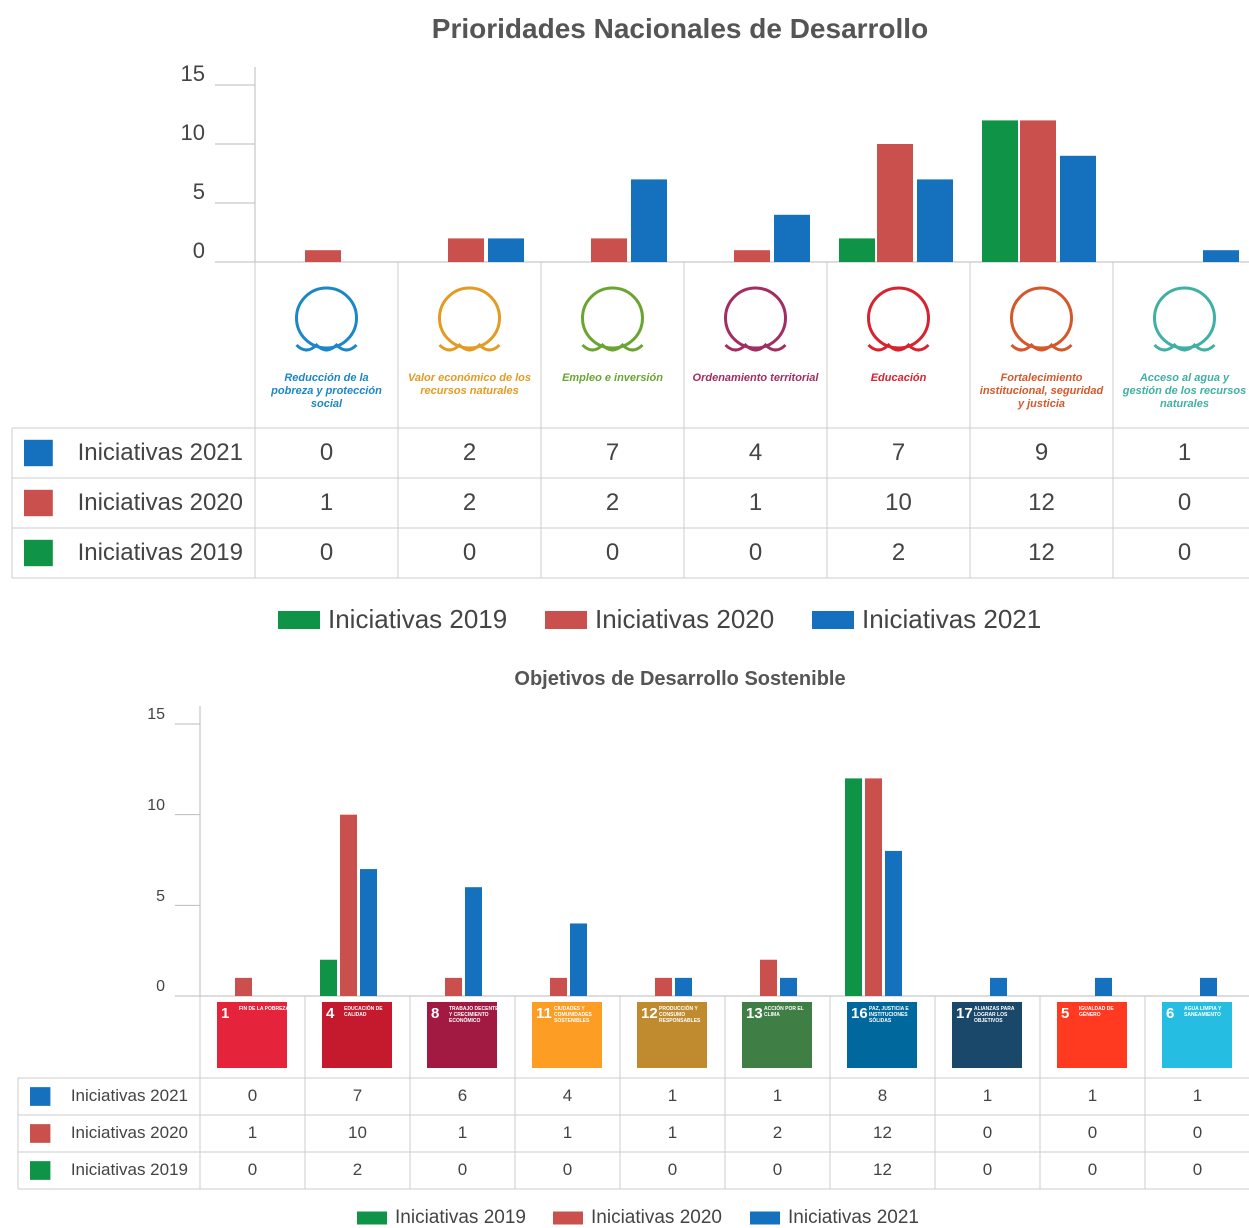 The width and height of the screenshot is (1249, 1228). I want to click on goal-name: ACCIÓN POR EL CLIMA, so click(784, 1012).